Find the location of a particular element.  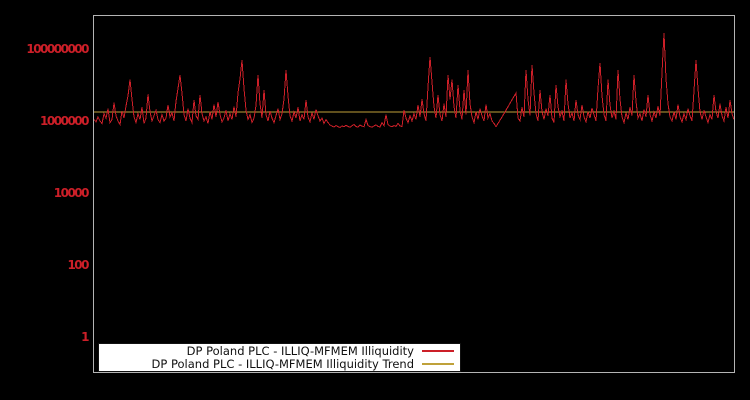

legend-item: DP Poland PLC - ILLIQ-MFMEM Illiquidity is located at coordinates (279, 350).